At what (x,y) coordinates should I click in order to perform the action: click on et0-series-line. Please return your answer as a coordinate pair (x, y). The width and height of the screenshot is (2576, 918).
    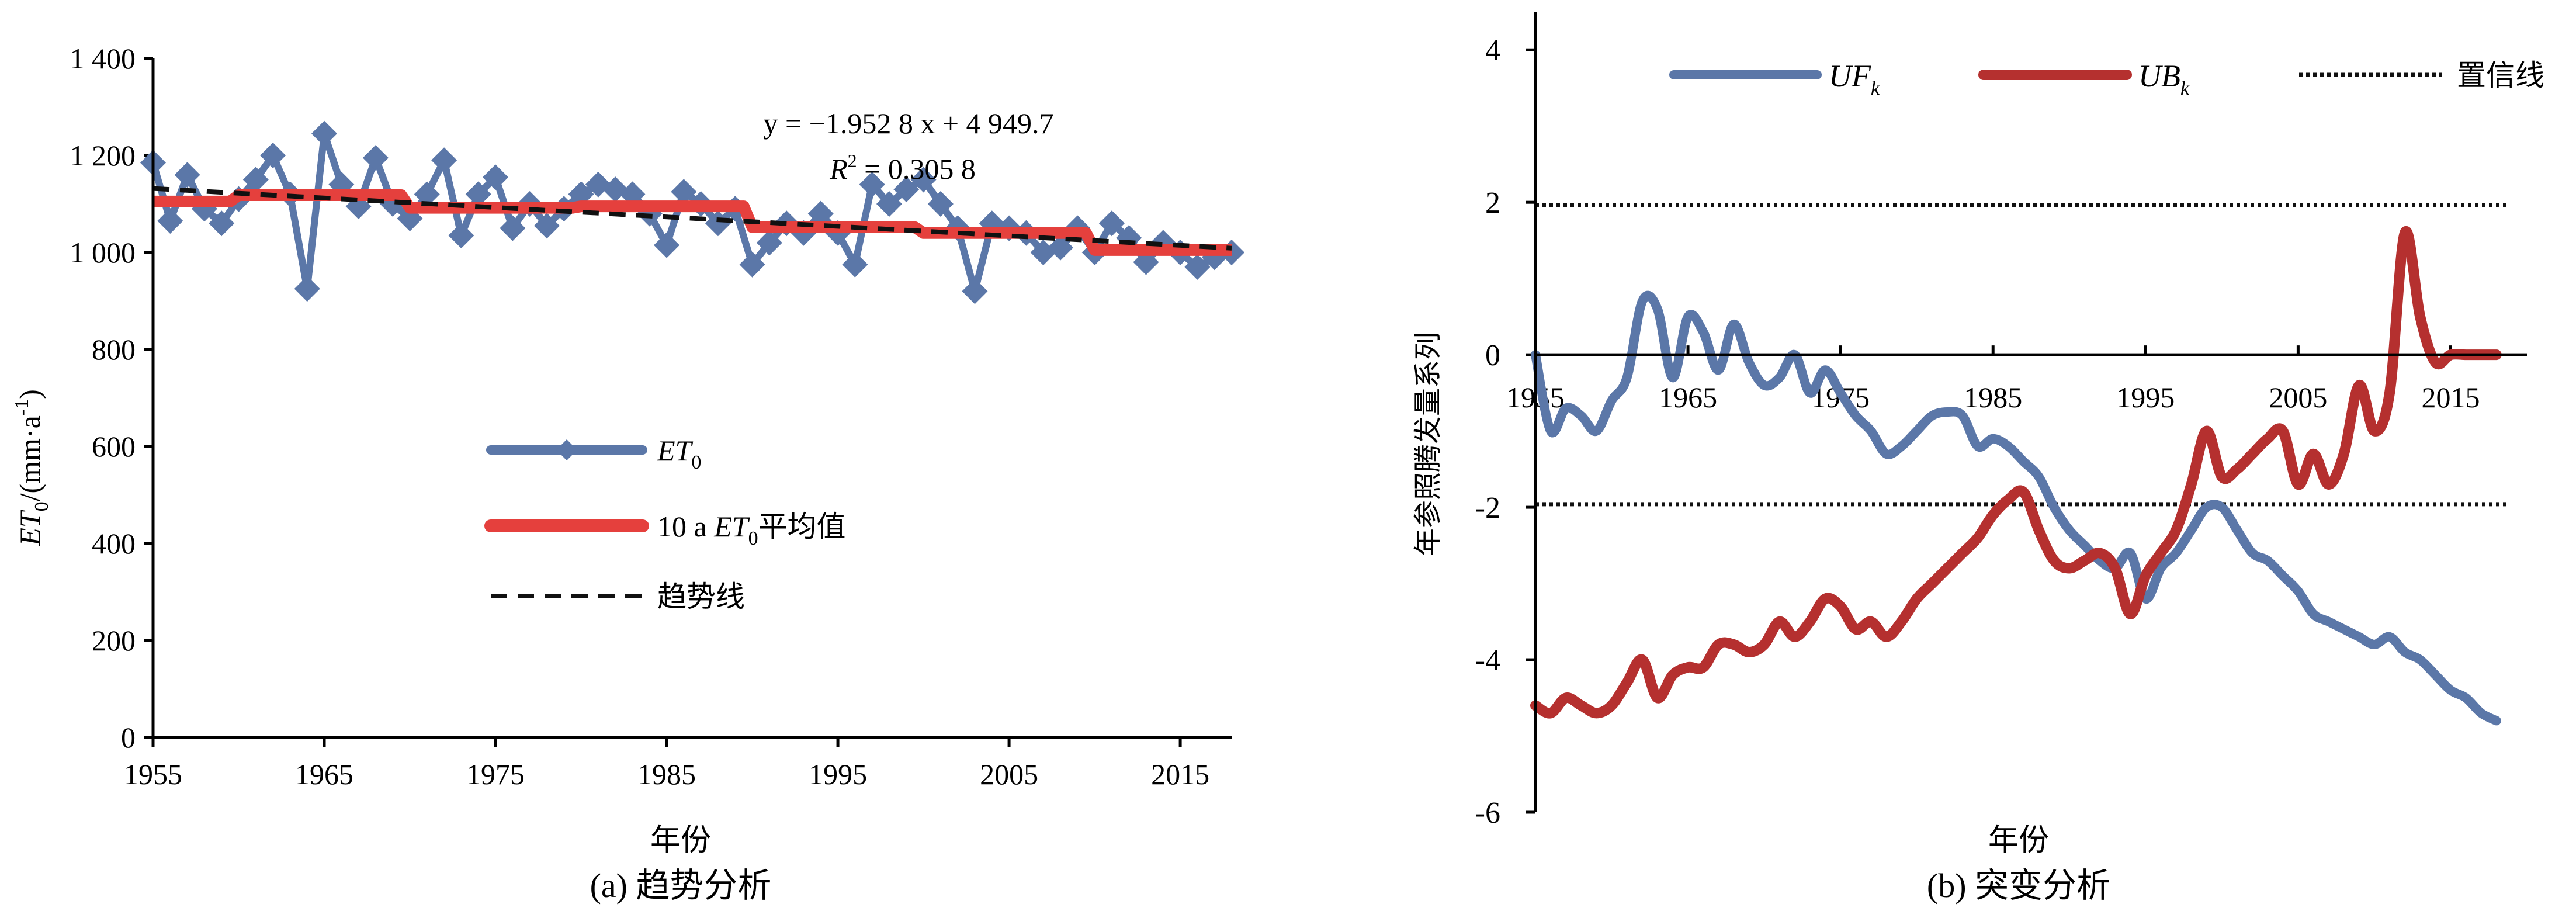
    Looking at the image, I should click on (692, 213).